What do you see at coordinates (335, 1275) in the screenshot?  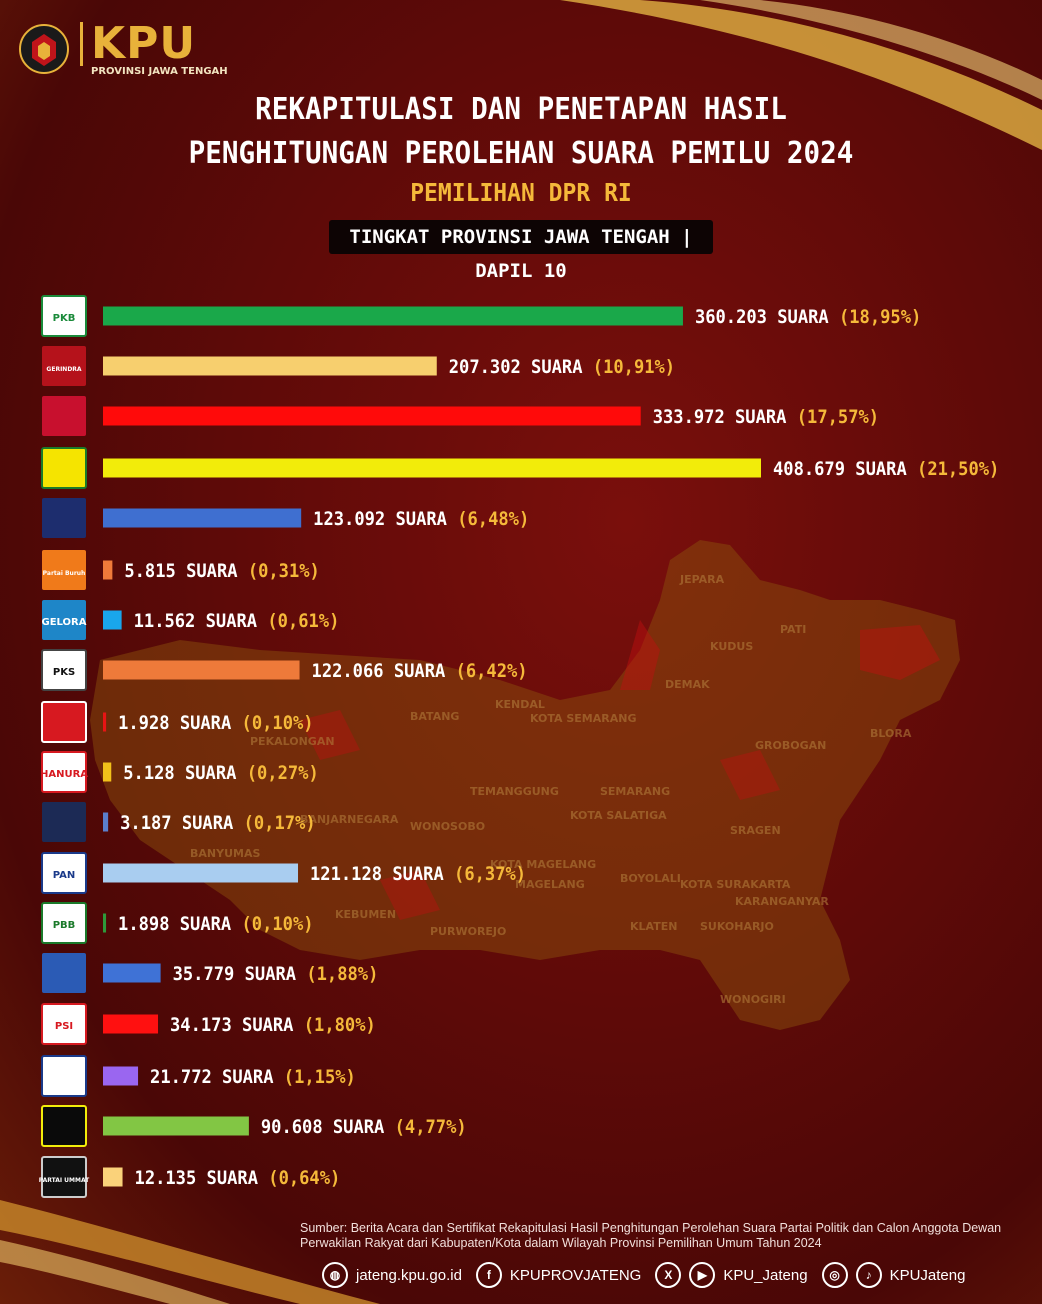 I see `globe-icon: ◍` at bounding box center [335, 1275].